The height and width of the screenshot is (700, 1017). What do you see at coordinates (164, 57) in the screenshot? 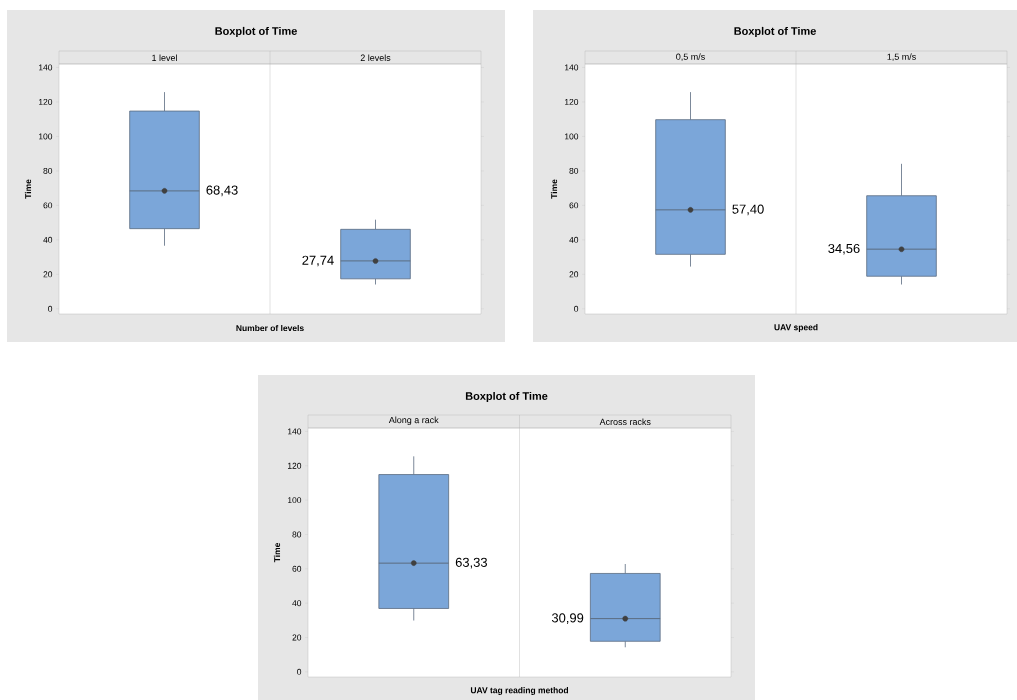
I see `x-tick-label: 1 level` at bounding box center [164, 57].